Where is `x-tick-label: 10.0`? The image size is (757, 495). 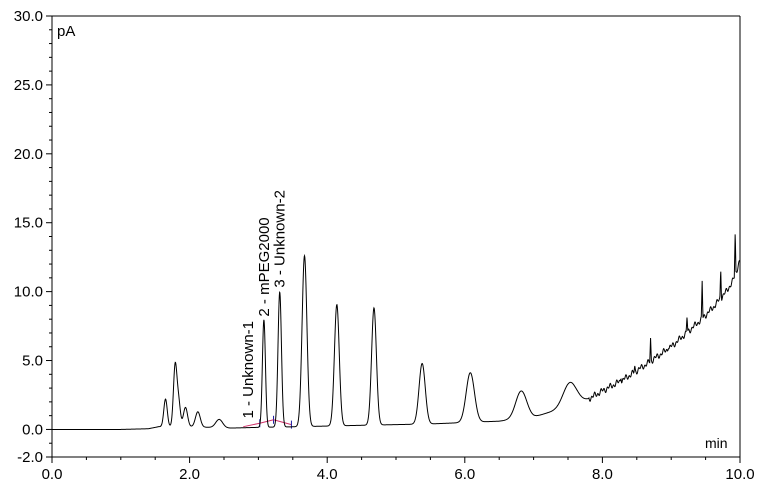 x-tick-label: 10.0 is located at coordinates (739, 474).